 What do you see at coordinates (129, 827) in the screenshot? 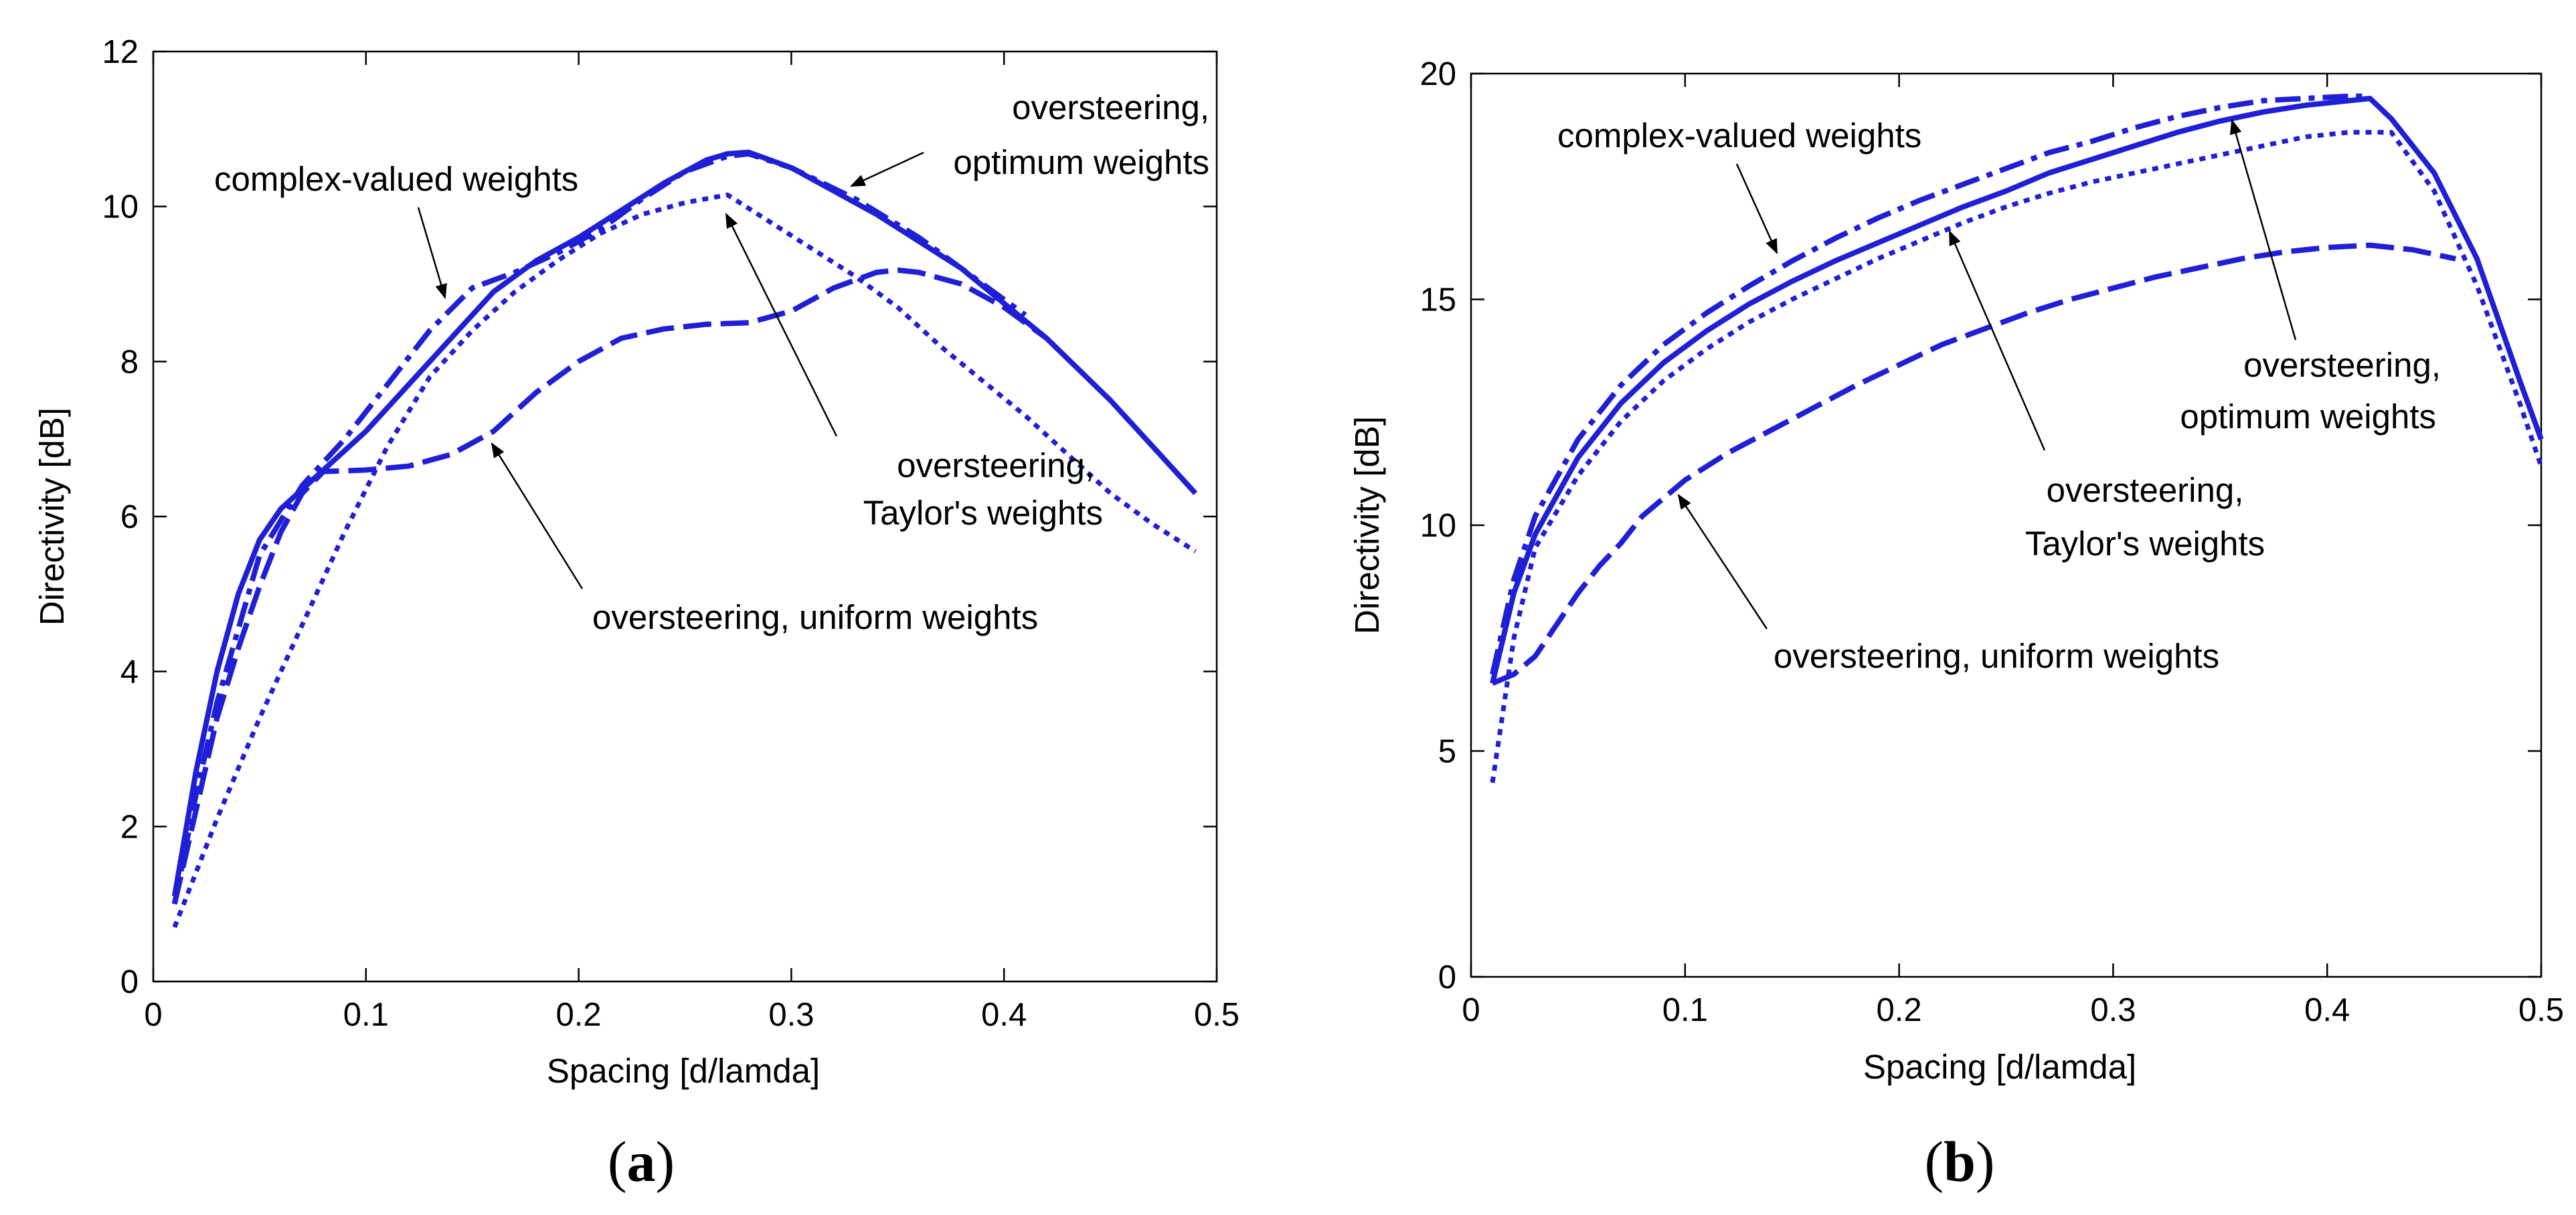
I see `y-tick-label: 2` at bounding box center [129, 827].